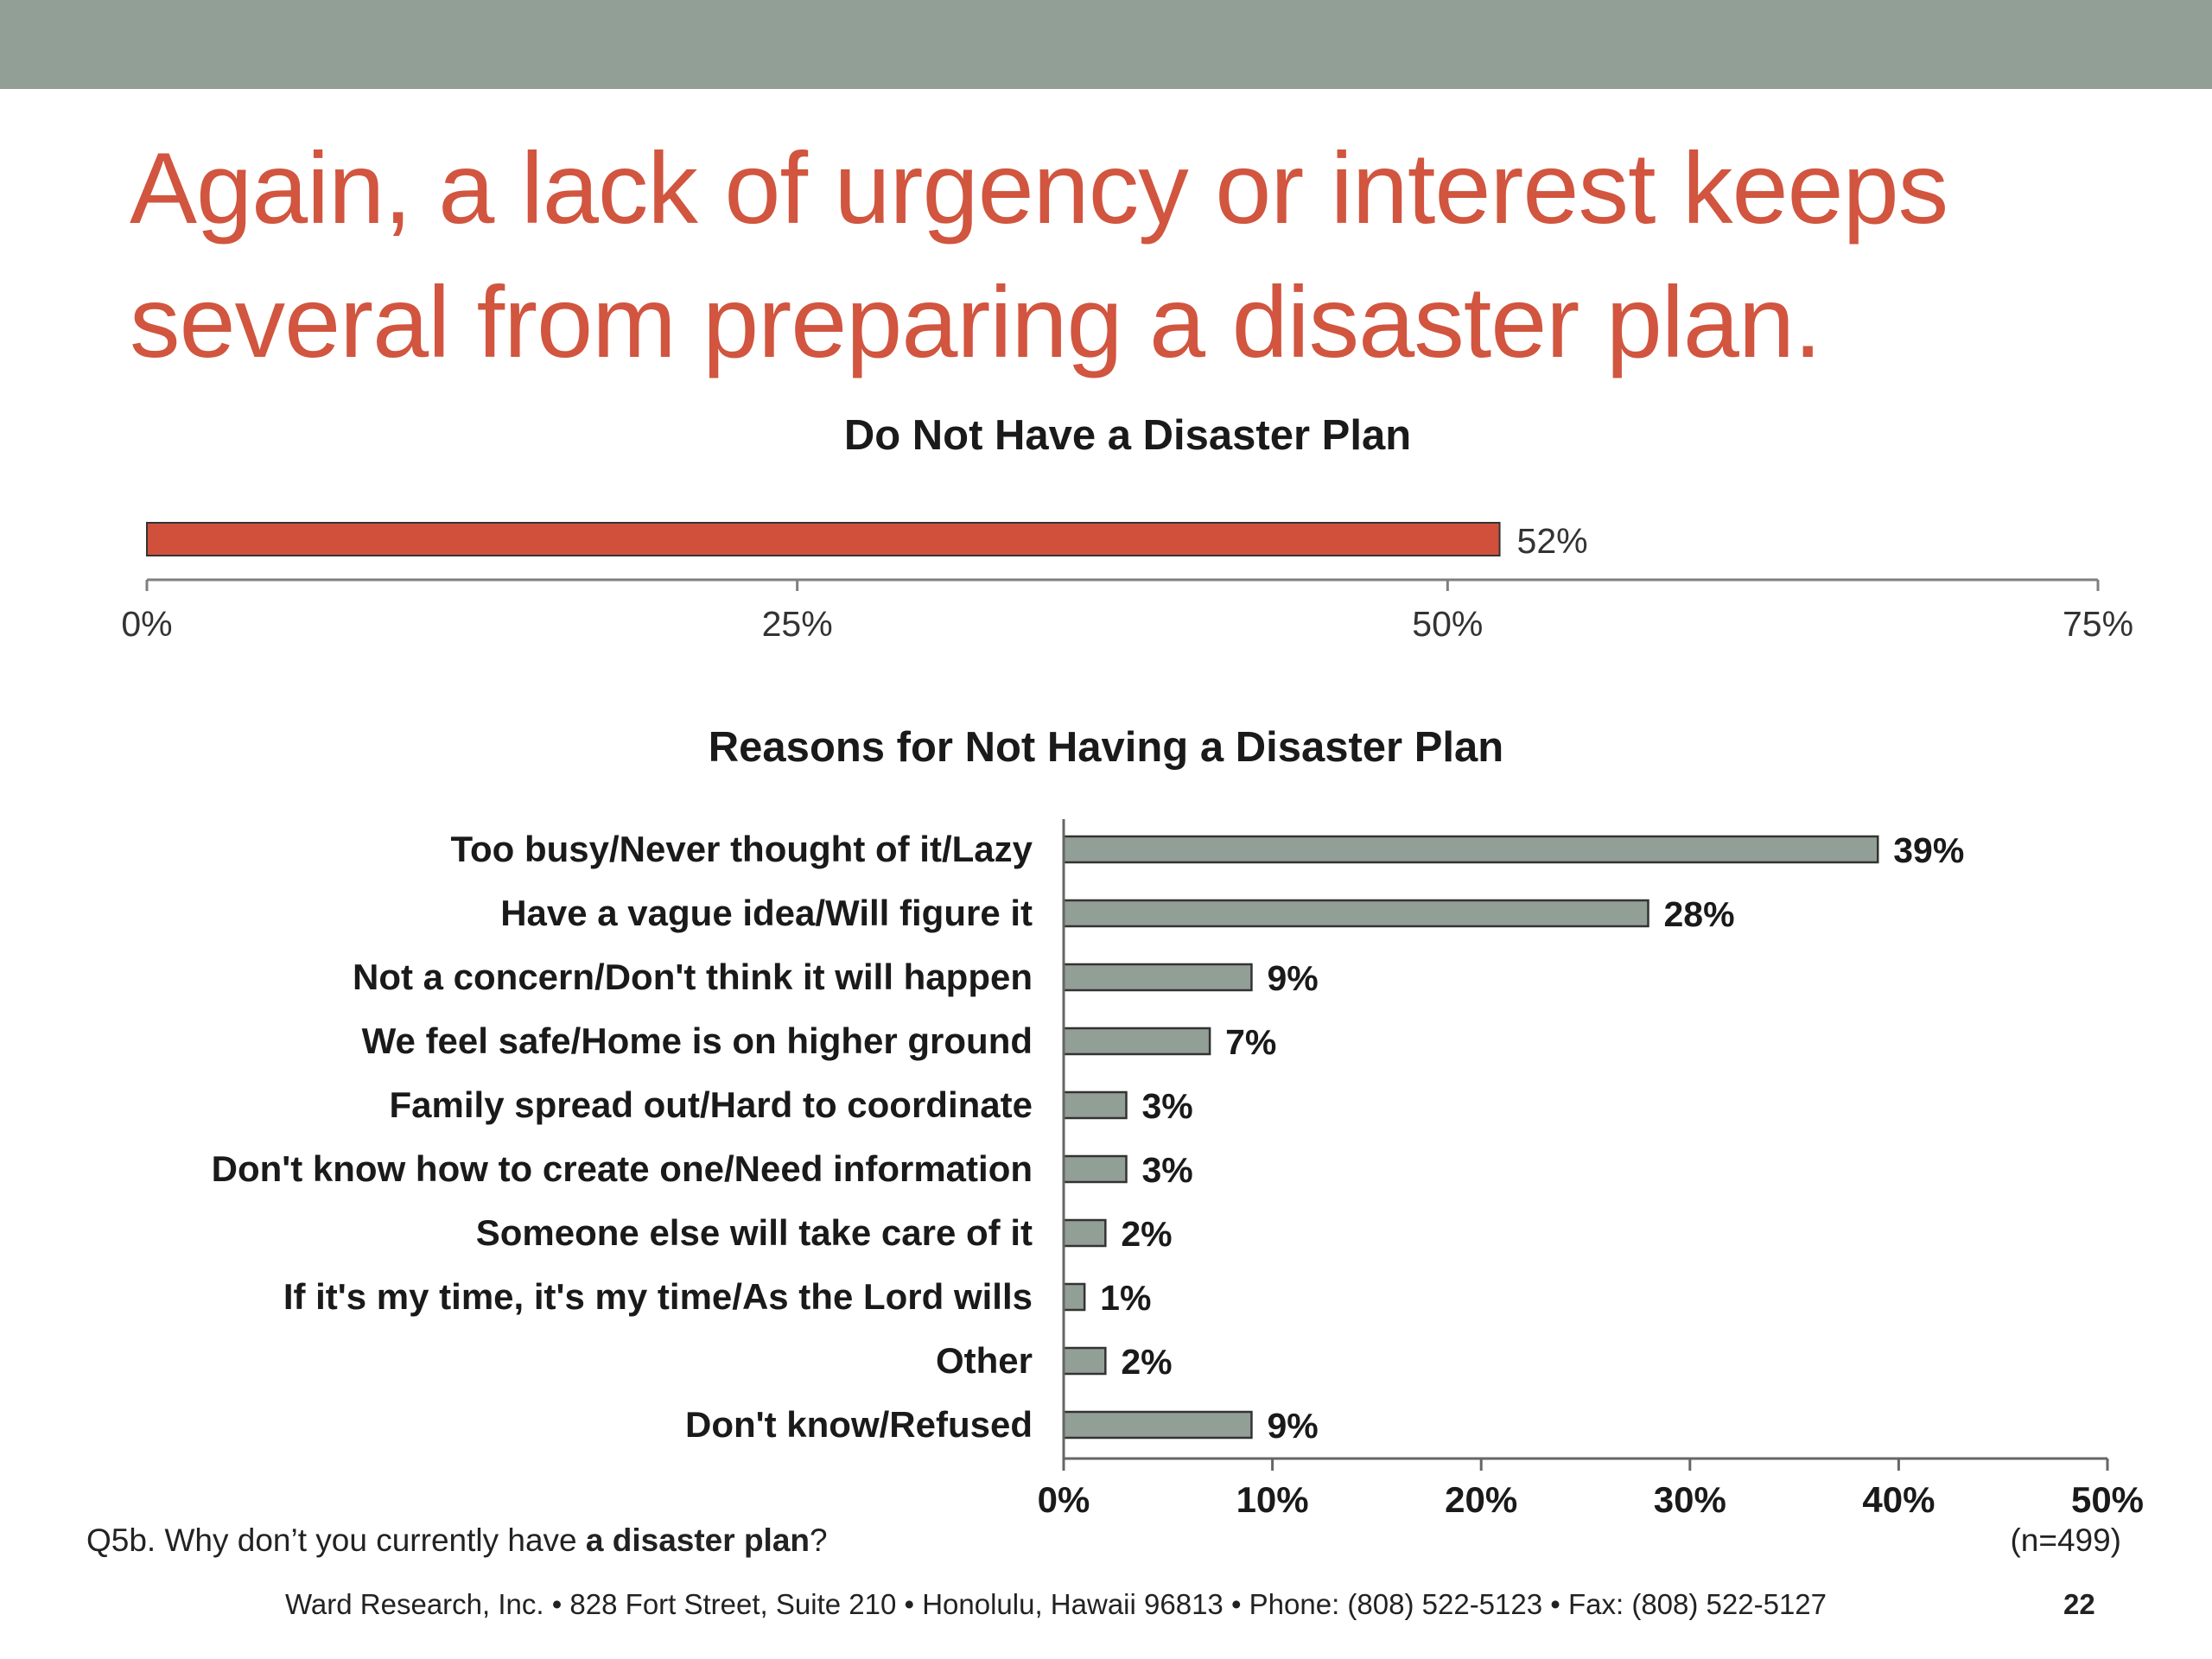 This screenshot has height=1659, width=2212. What do you see at coordinates (1106, 747) in the screenshot?
I see `chart-2-title: Reasons for Not Having a Disaster Plan` at bounding box center [1106, 747].